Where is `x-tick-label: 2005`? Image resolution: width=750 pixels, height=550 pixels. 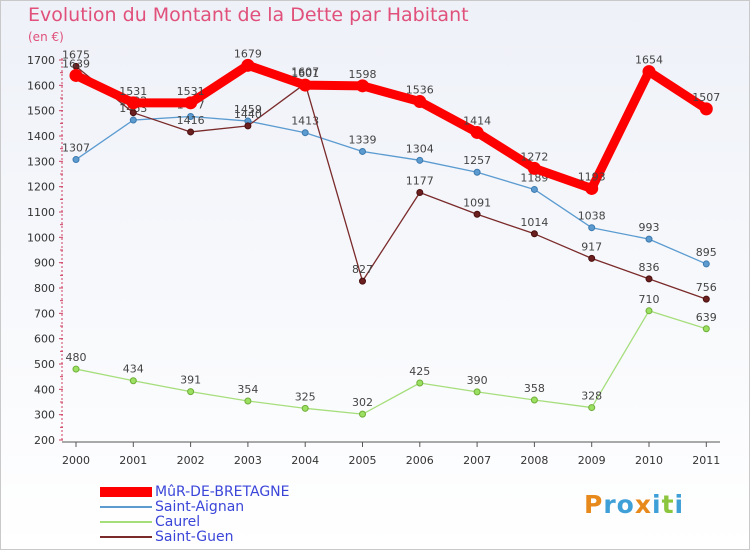 x-tick-label: 2005 is located at coordinates (363, 460).